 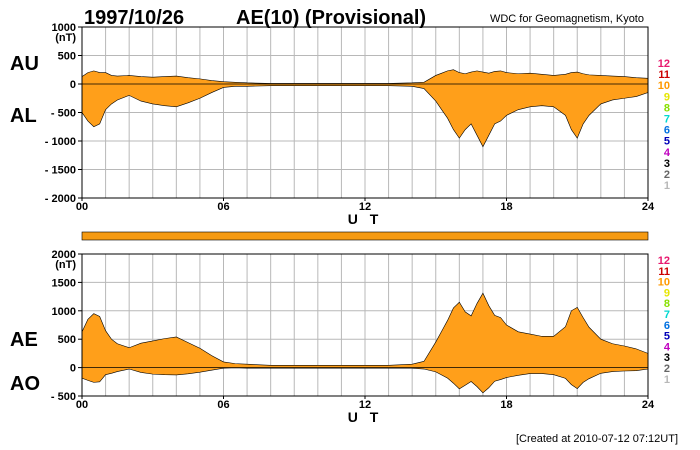 What do you see at coordinates (667, 337) in the screenshot?
I see `ae-ao-legend-item: 5` at bounding box center [667, 337].